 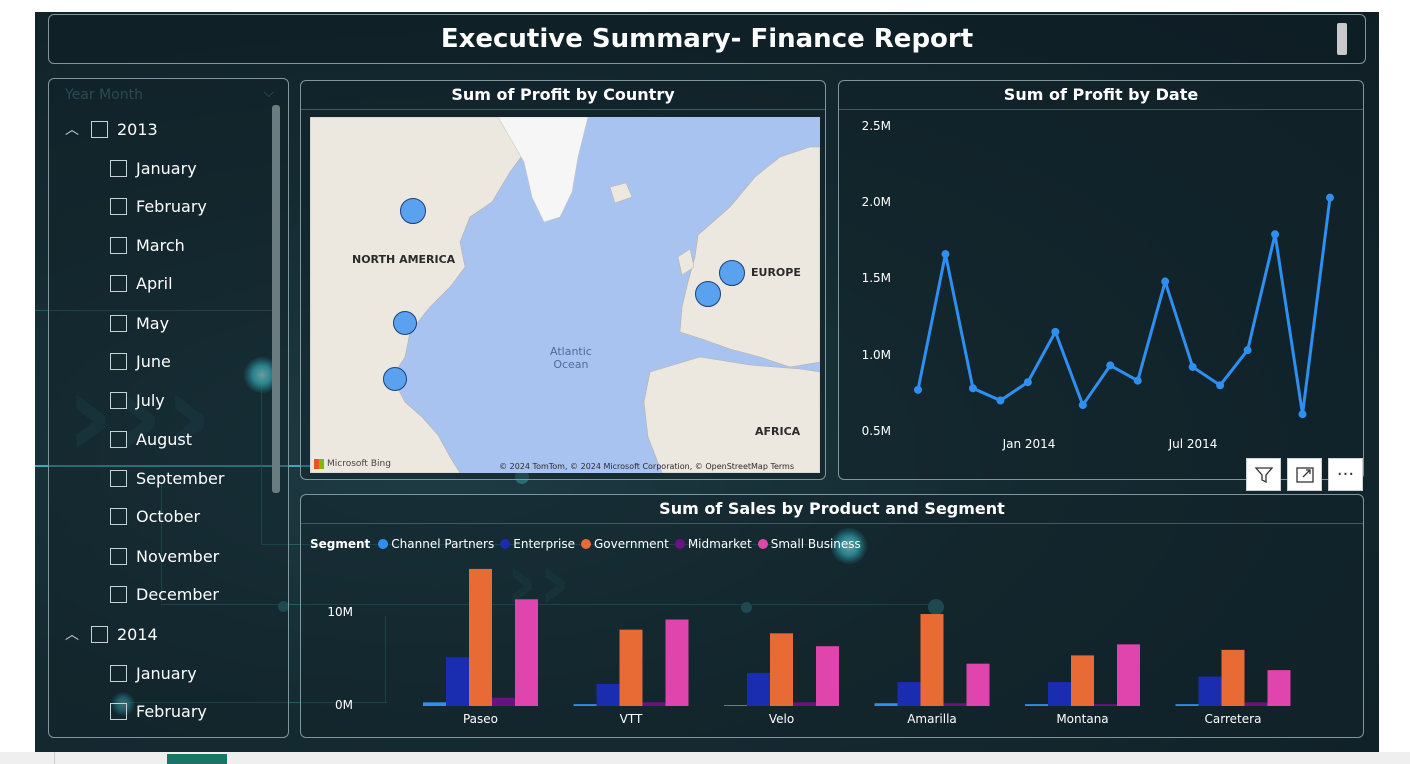 What do you see at coordinates (139, 323) in the screenshot?
I see `slicer-month-item: May` at bounding box center [139, 323].